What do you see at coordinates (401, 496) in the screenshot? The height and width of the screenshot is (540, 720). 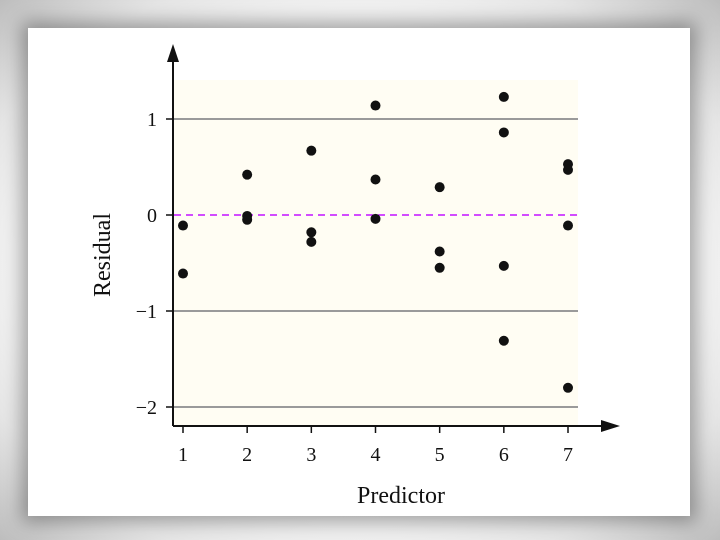 I see `x-axis-title: Predictor` at bounding box center [401, 496].